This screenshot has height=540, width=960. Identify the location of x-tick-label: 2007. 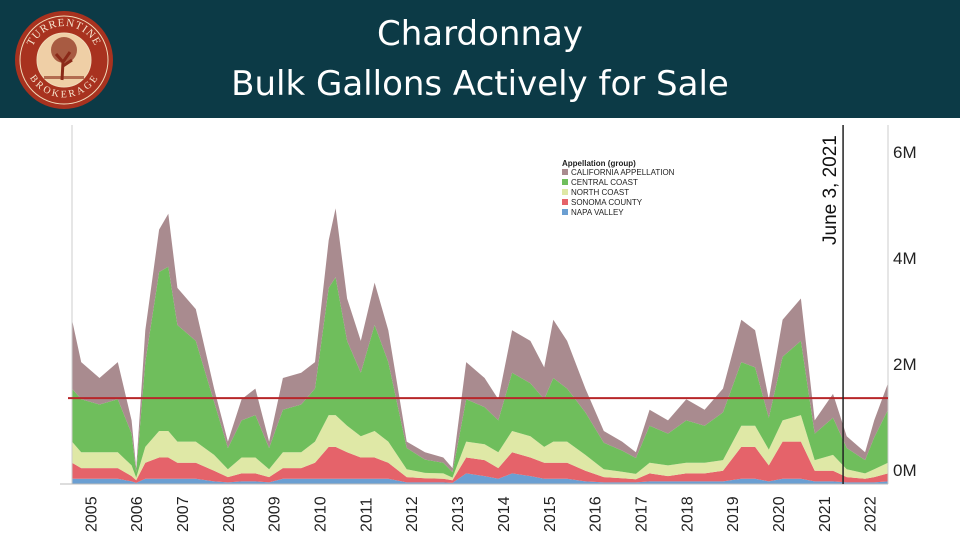
(183, 514).